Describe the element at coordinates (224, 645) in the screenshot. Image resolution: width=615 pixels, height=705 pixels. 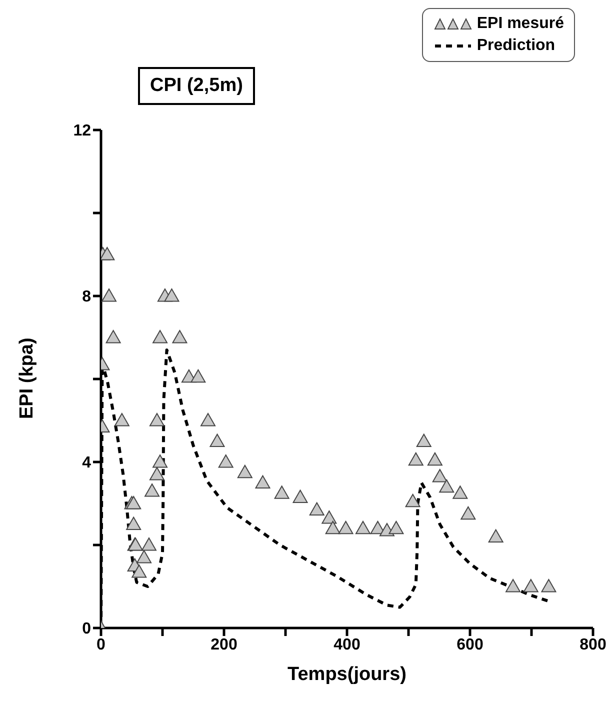
I see `x-tick-label: 200` at that location.